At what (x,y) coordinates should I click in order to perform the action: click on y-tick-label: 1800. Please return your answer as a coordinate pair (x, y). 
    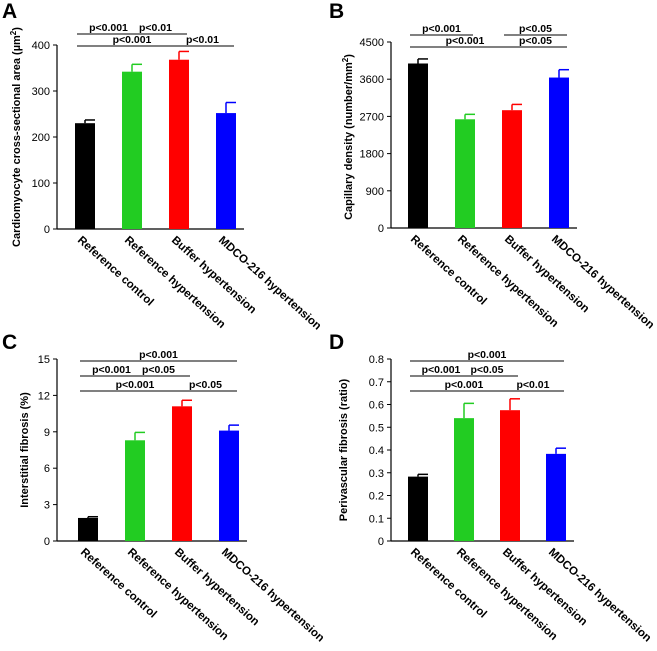
    Looking at the image, I should click on (372, 155).